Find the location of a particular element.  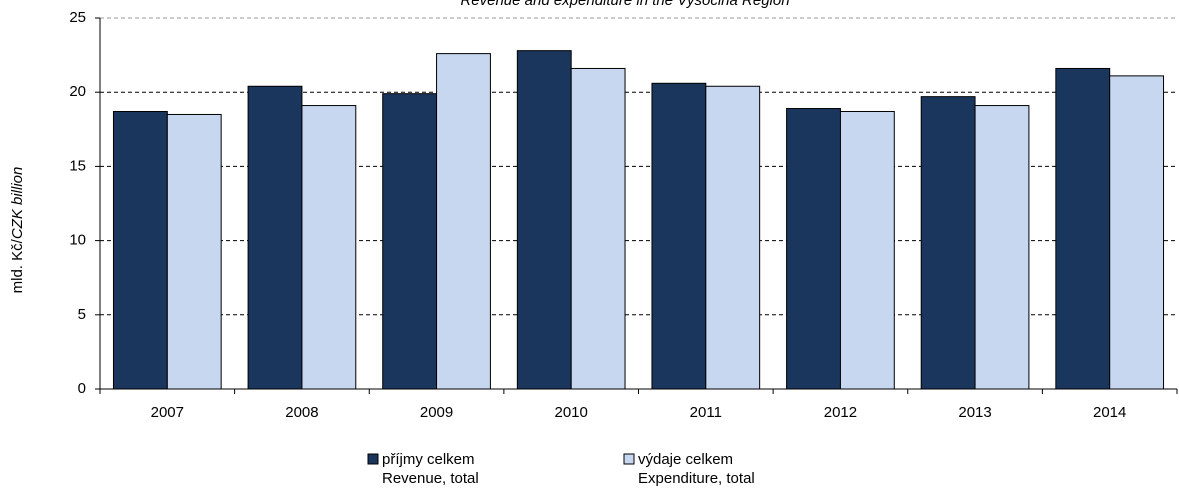

y-tick-label: 0 is located at coordinates (82, 388).